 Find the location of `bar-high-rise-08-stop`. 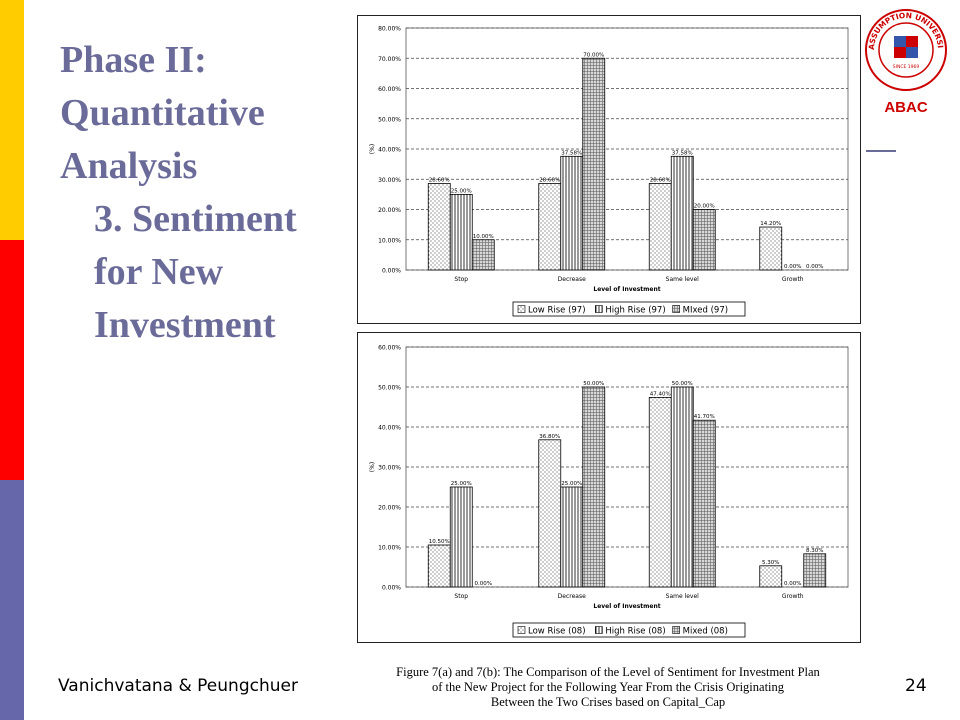

bar-high-rise-08-stop is located at coordinates (461, 537).